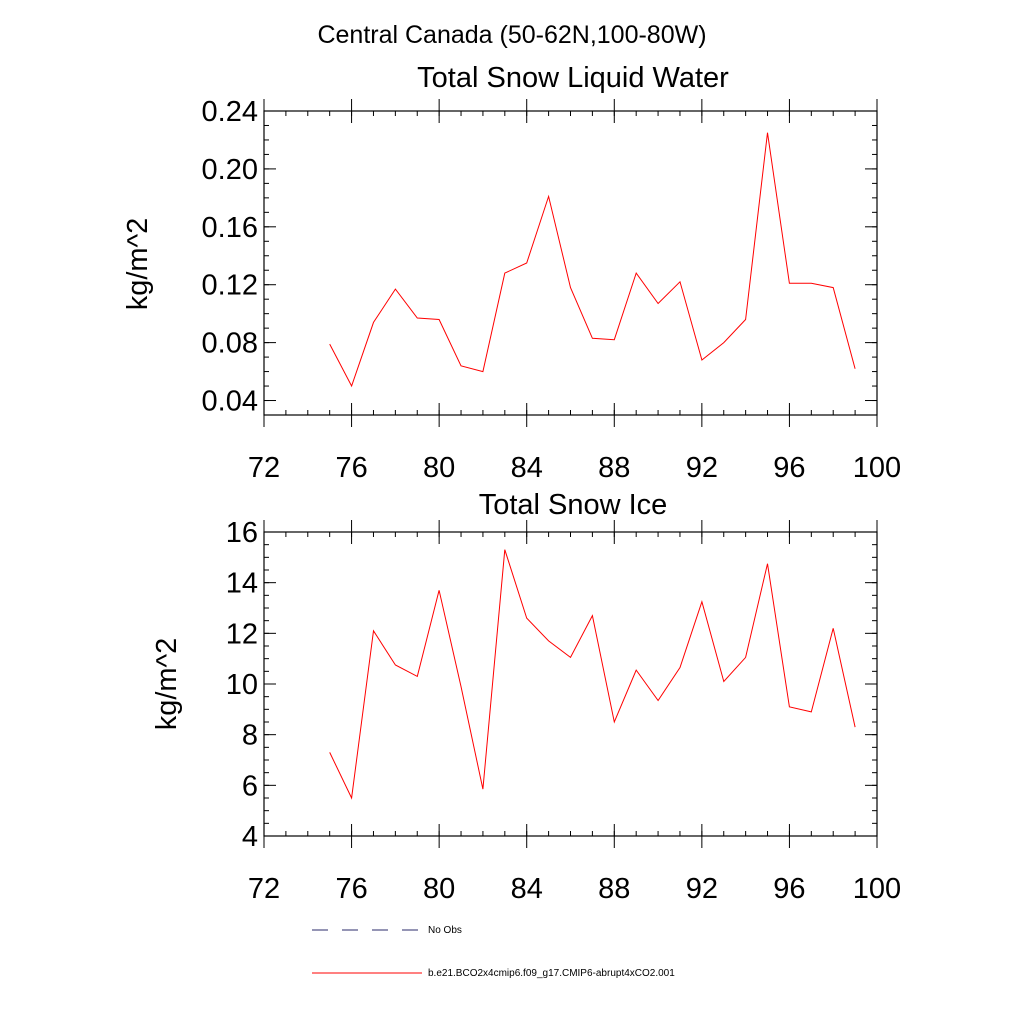 This screenshot has width=1024, height=1024. I want to click on plot-title: Total Snow Ice, so click(573, 505).